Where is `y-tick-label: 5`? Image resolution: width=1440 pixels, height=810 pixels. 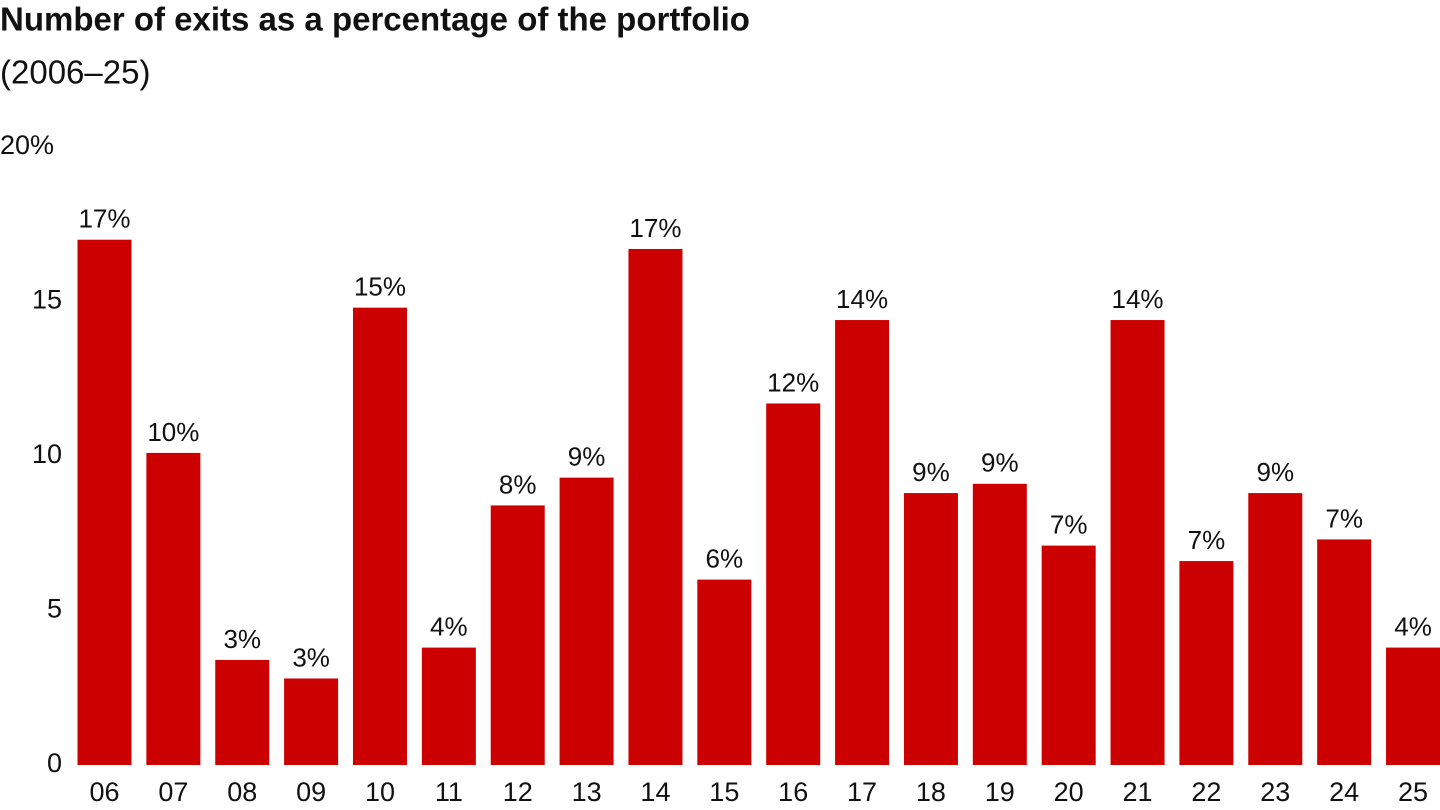 y-tick-label: 5 is located at coordinates (54, 609).